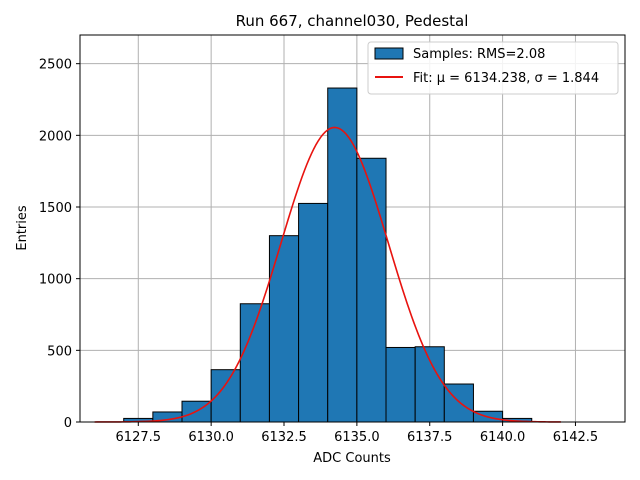  I want to click on x-tick-label: 6127.5, so click(139, 437).